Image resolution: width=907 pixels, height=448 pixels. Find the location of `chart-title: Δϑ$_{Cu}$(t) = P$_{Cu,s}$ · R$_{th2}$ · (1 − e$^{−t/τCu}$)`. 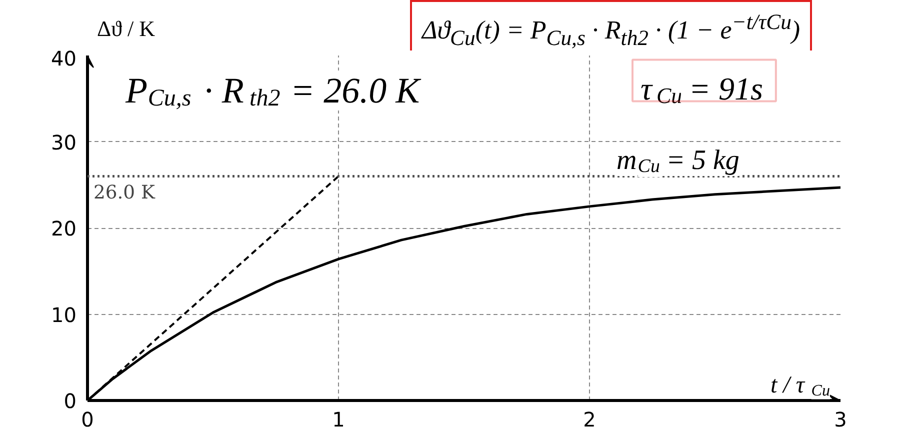

chart-title: Δϑ$_{Cu}$(t) = P$_{Cu,s}$ · R$_{th2}$ · (1 − e$^{−t/τCu}$) is located at coordinates (611, 30).